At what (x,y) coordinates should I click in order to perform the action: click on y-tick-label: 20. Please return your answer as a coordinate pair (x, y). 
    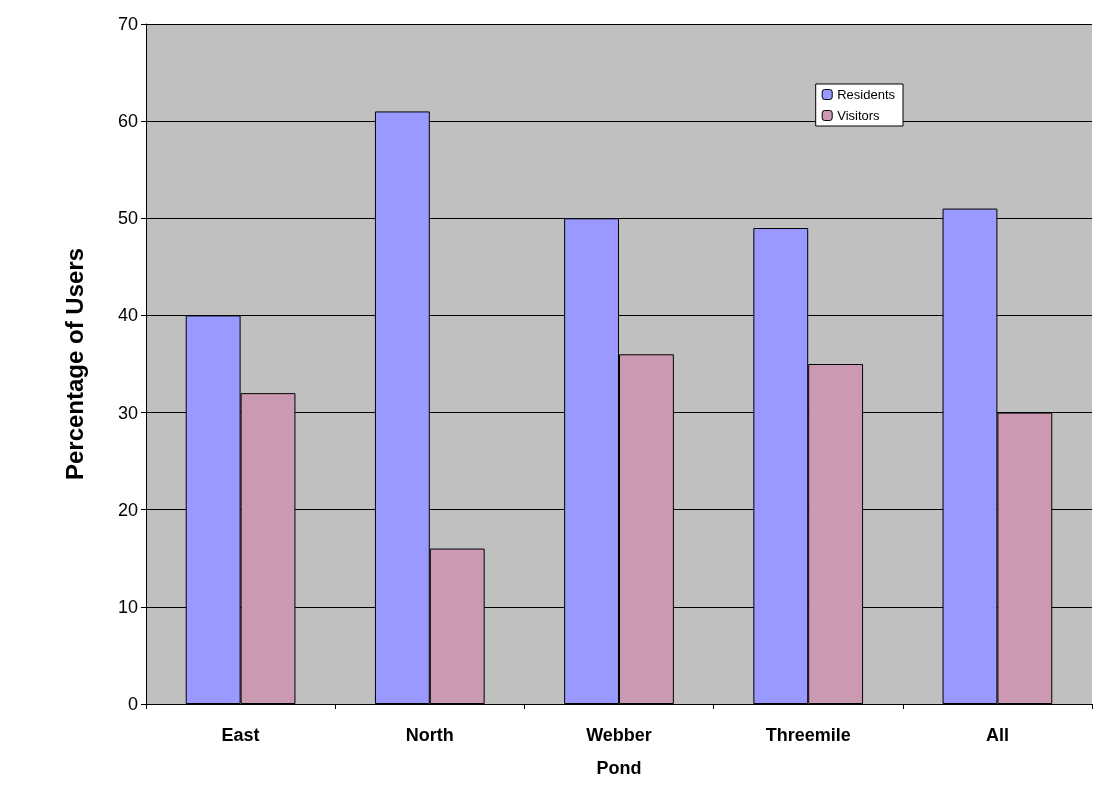
    Looking at the image, I should click on (127, 509).